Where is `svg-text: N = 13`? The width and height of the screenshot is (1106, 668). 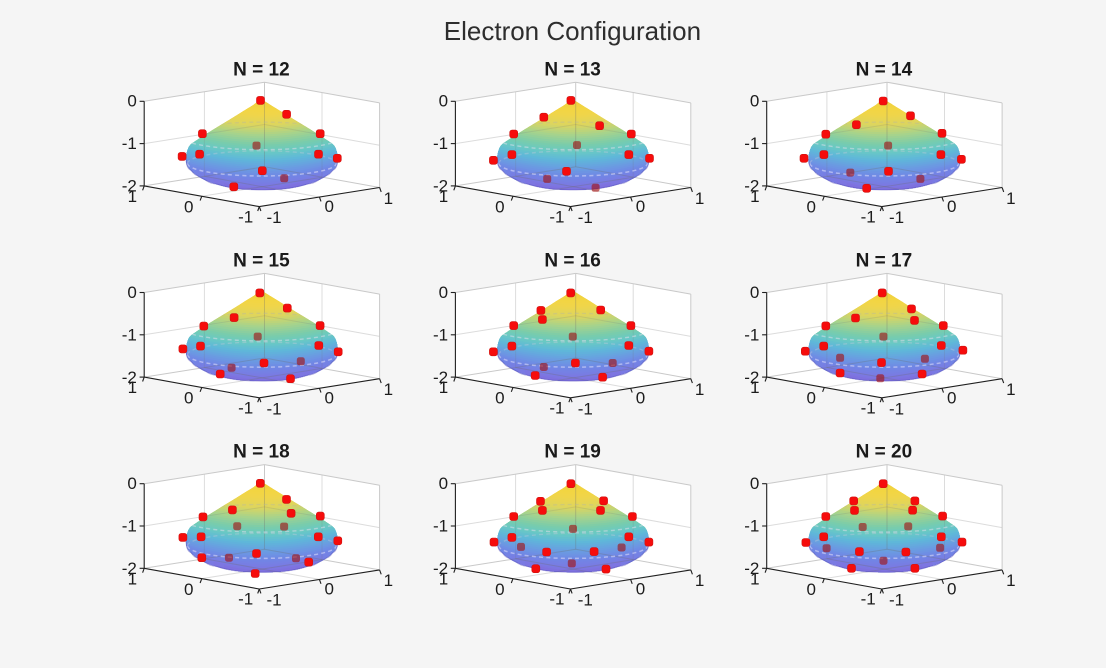 svg-text: N = 13 is located at coordinates (572, 69).